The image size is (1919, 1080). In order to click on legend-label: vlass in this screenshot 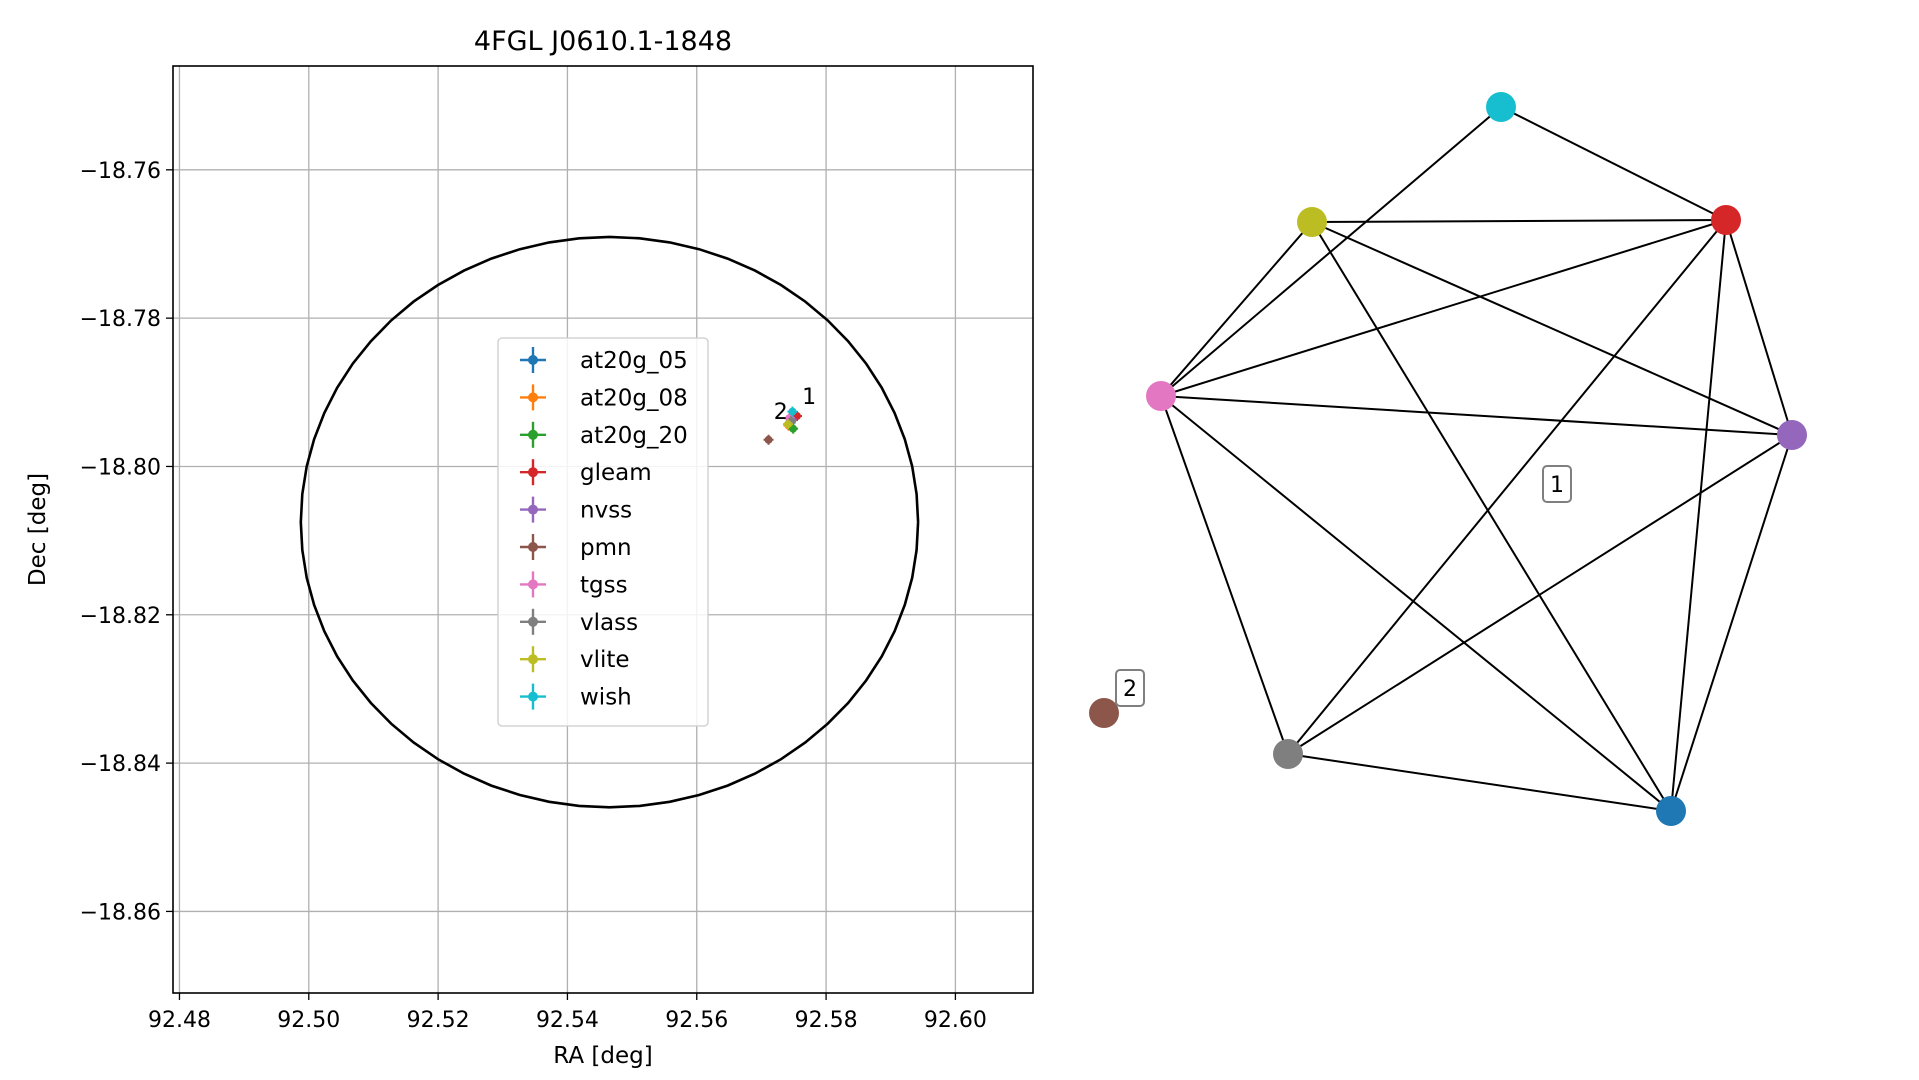, I will do `click(609, 623)`.